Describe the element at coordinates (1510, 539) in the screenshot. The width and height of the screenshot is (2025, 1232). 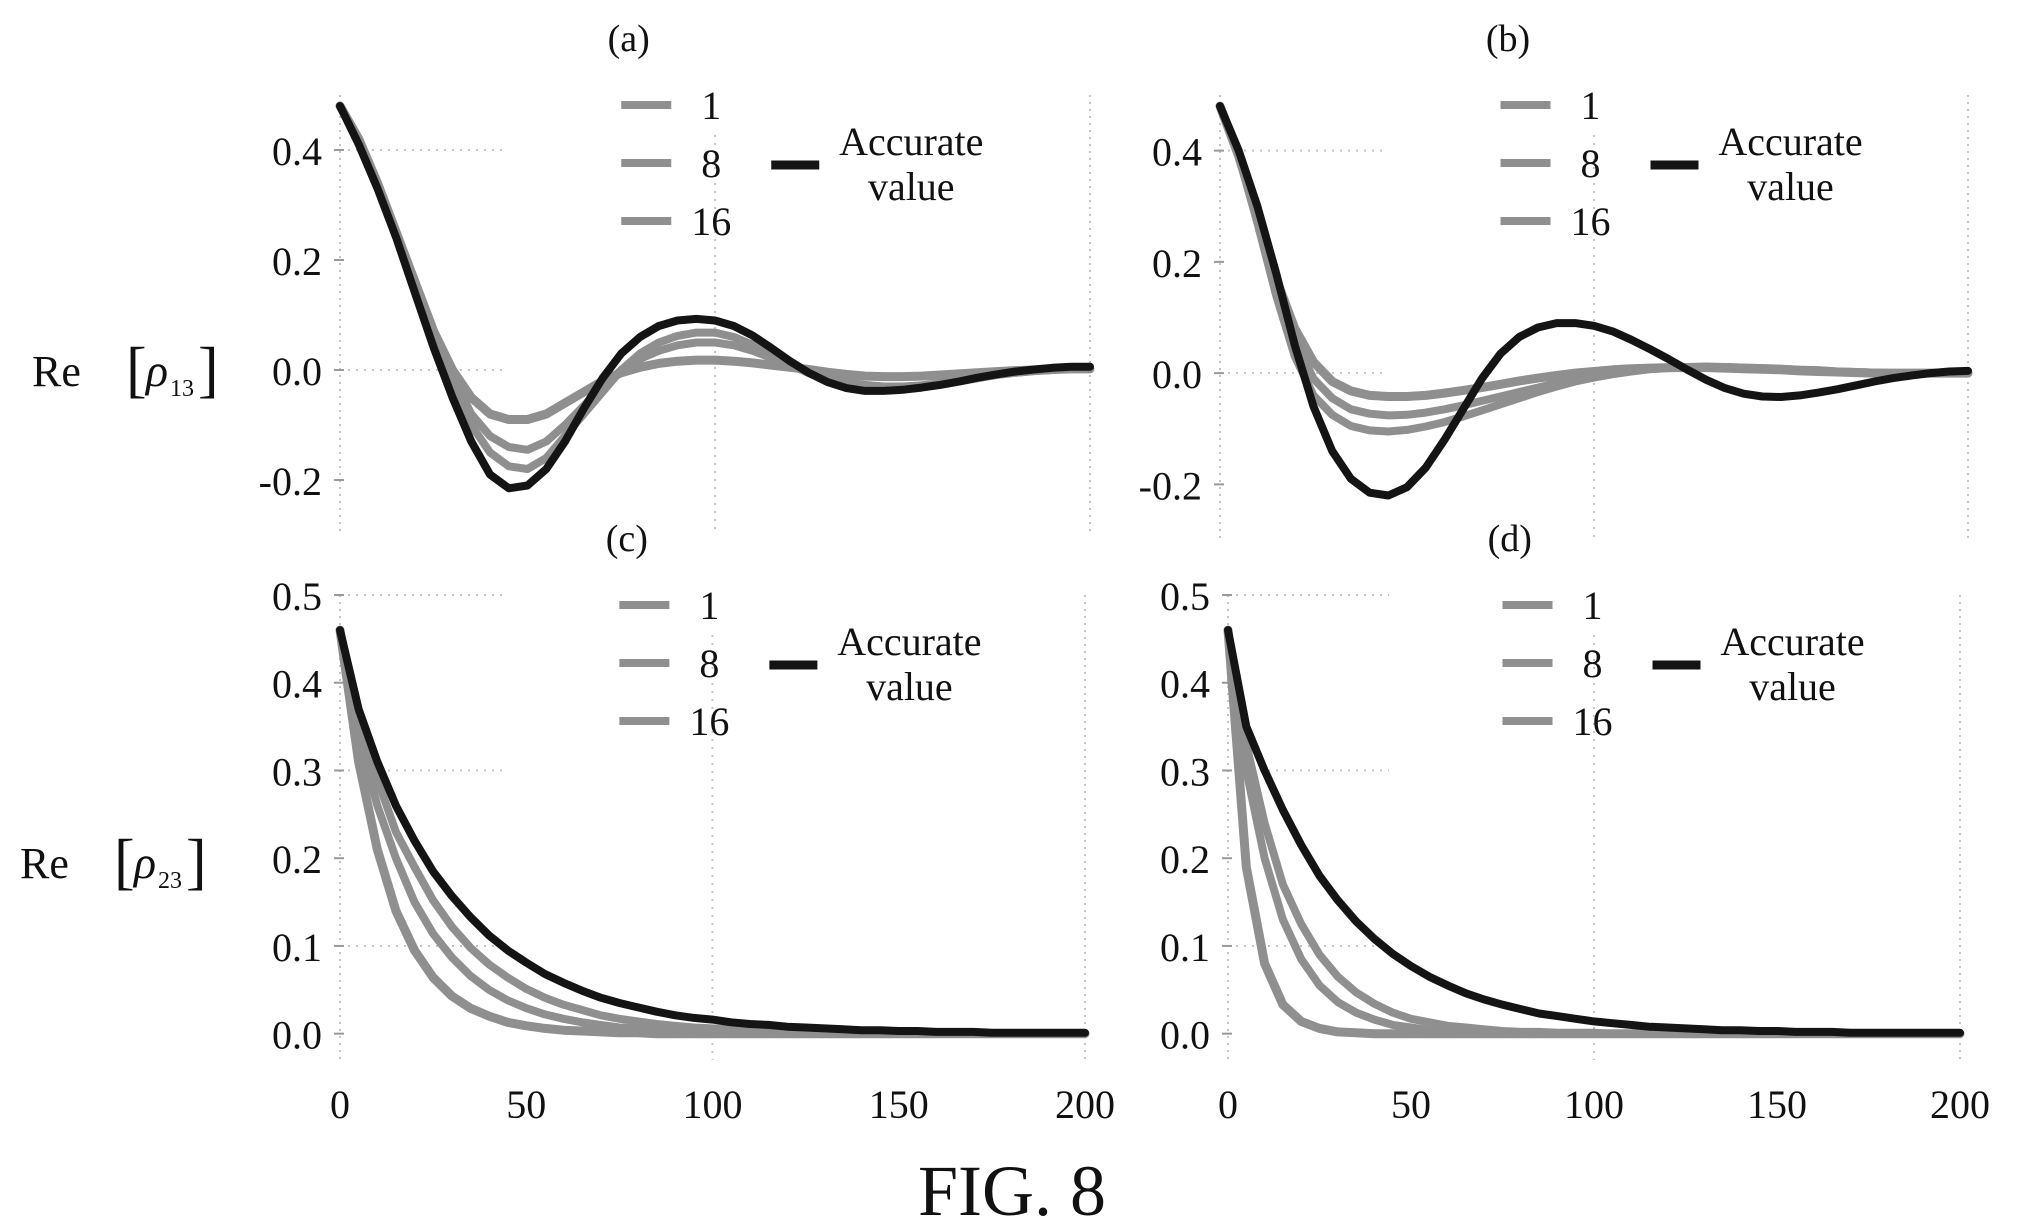
I see `panel-label: (d)` at that location.